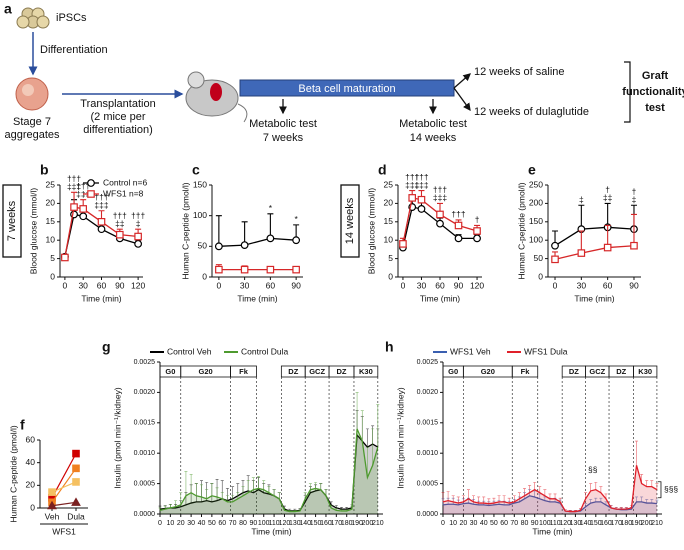 This screenshot has height=550, width=684. Describe the element at coordinates (8, 9) in the screenshot. I see `panel-letter: a` at that location.